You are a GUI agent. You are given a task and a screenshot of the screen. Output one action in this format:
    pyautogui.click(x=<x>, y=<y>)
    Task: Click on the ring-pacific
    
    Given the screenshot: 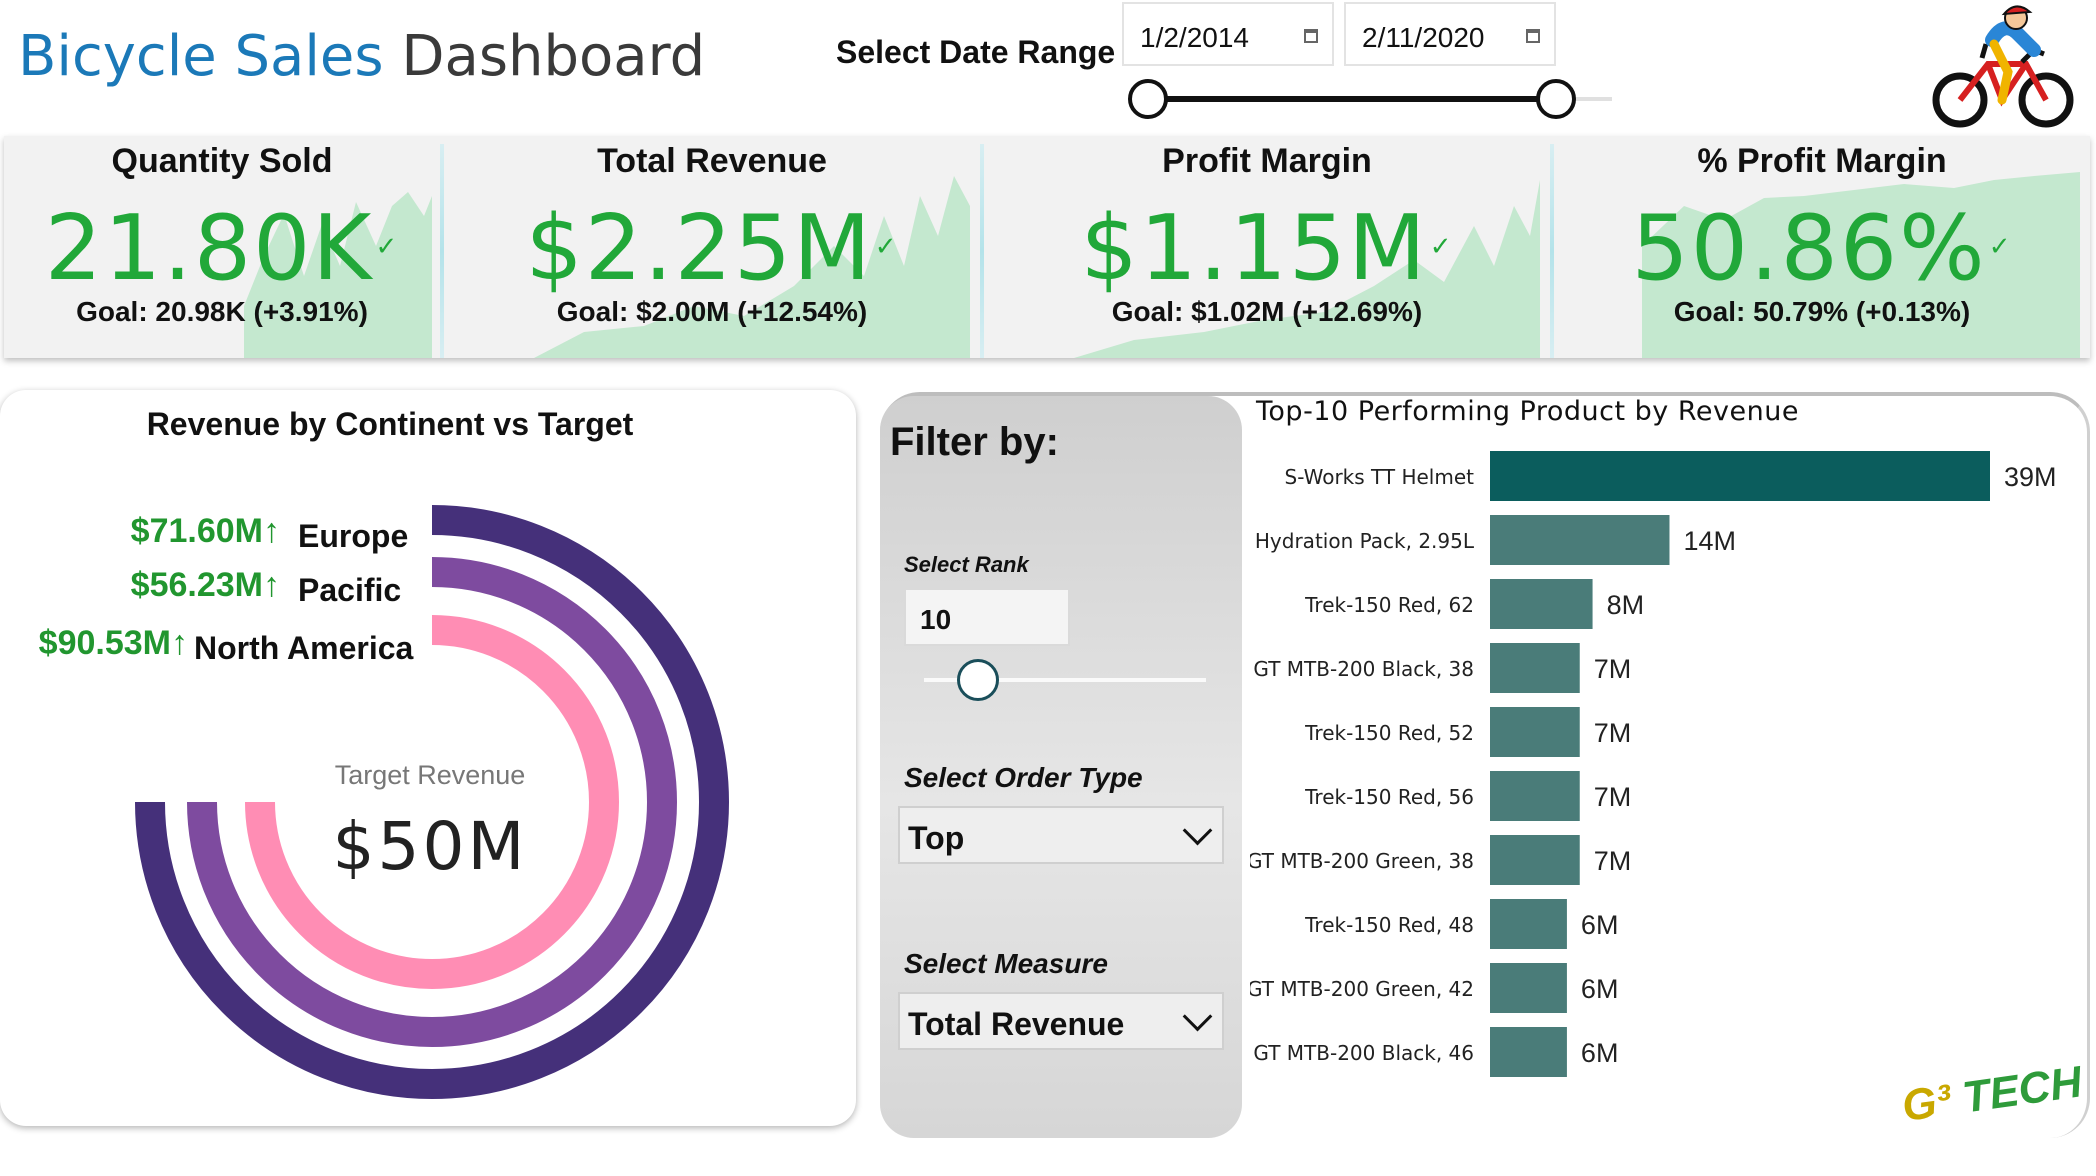 What is the action you would take?
    pyautogui.click(x=432, y=802)
    